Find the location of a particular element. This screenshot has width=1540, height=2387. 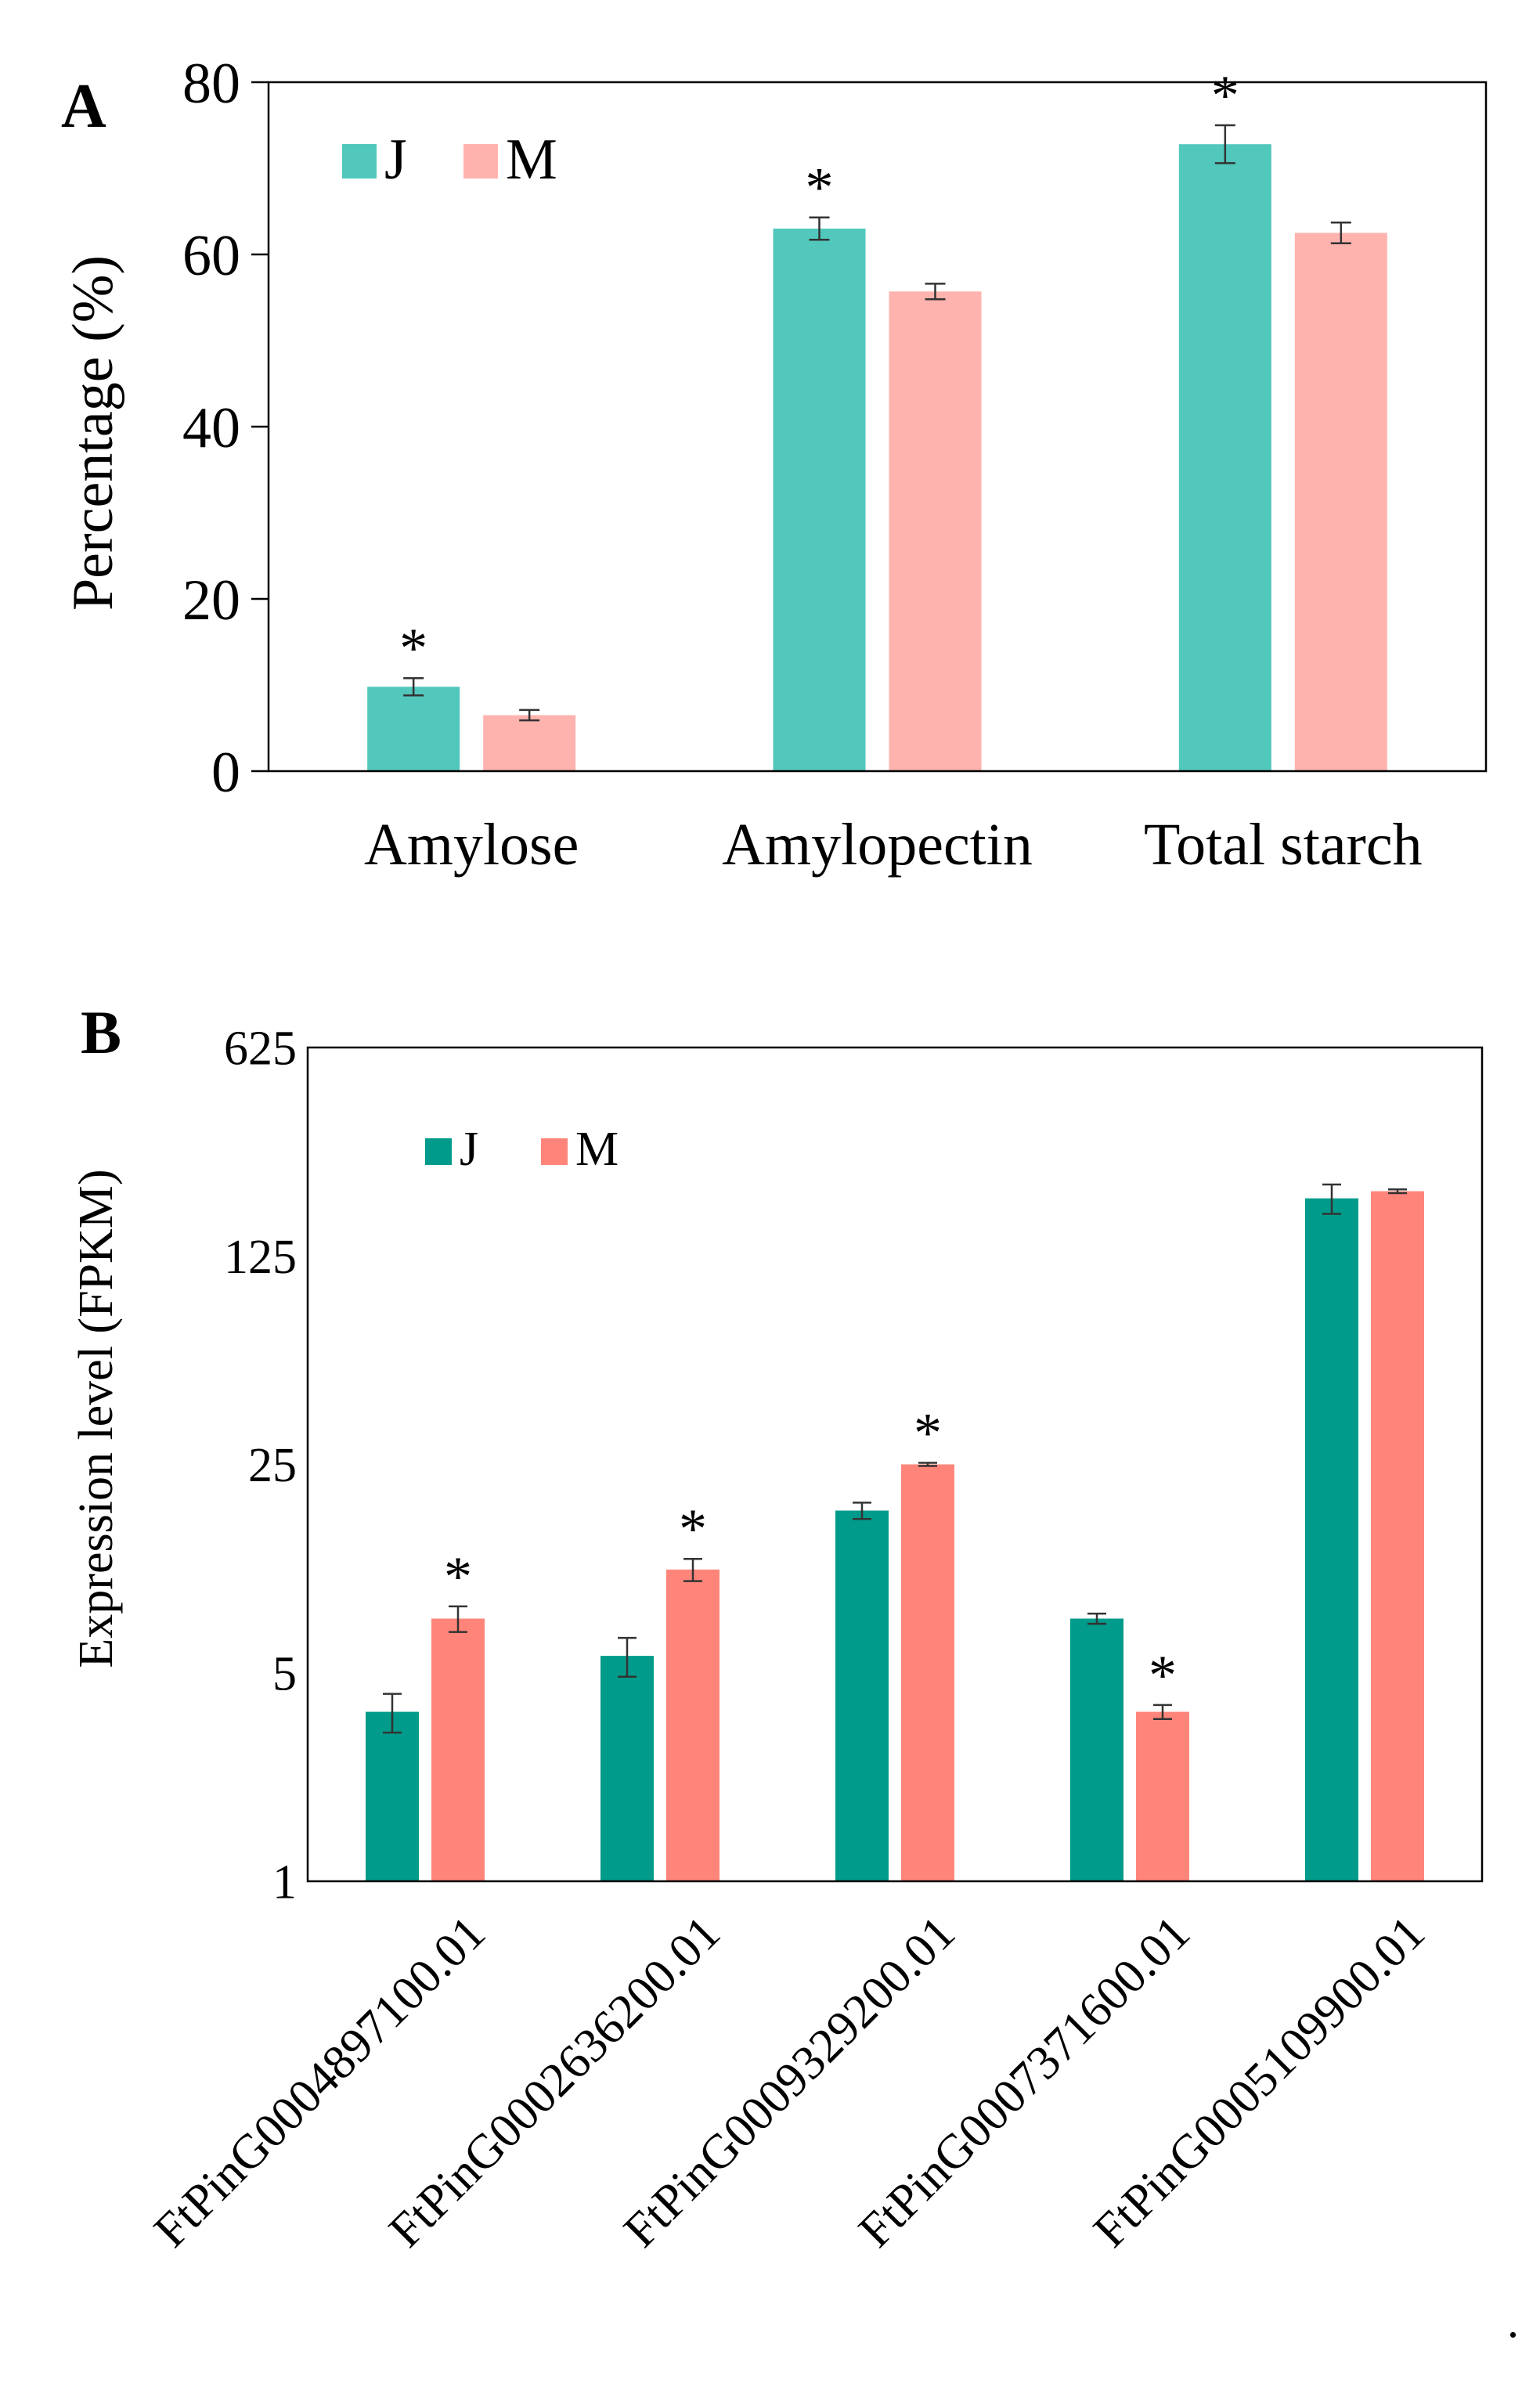

y-tick-label: 5 is located at coordinates (284, 1673).